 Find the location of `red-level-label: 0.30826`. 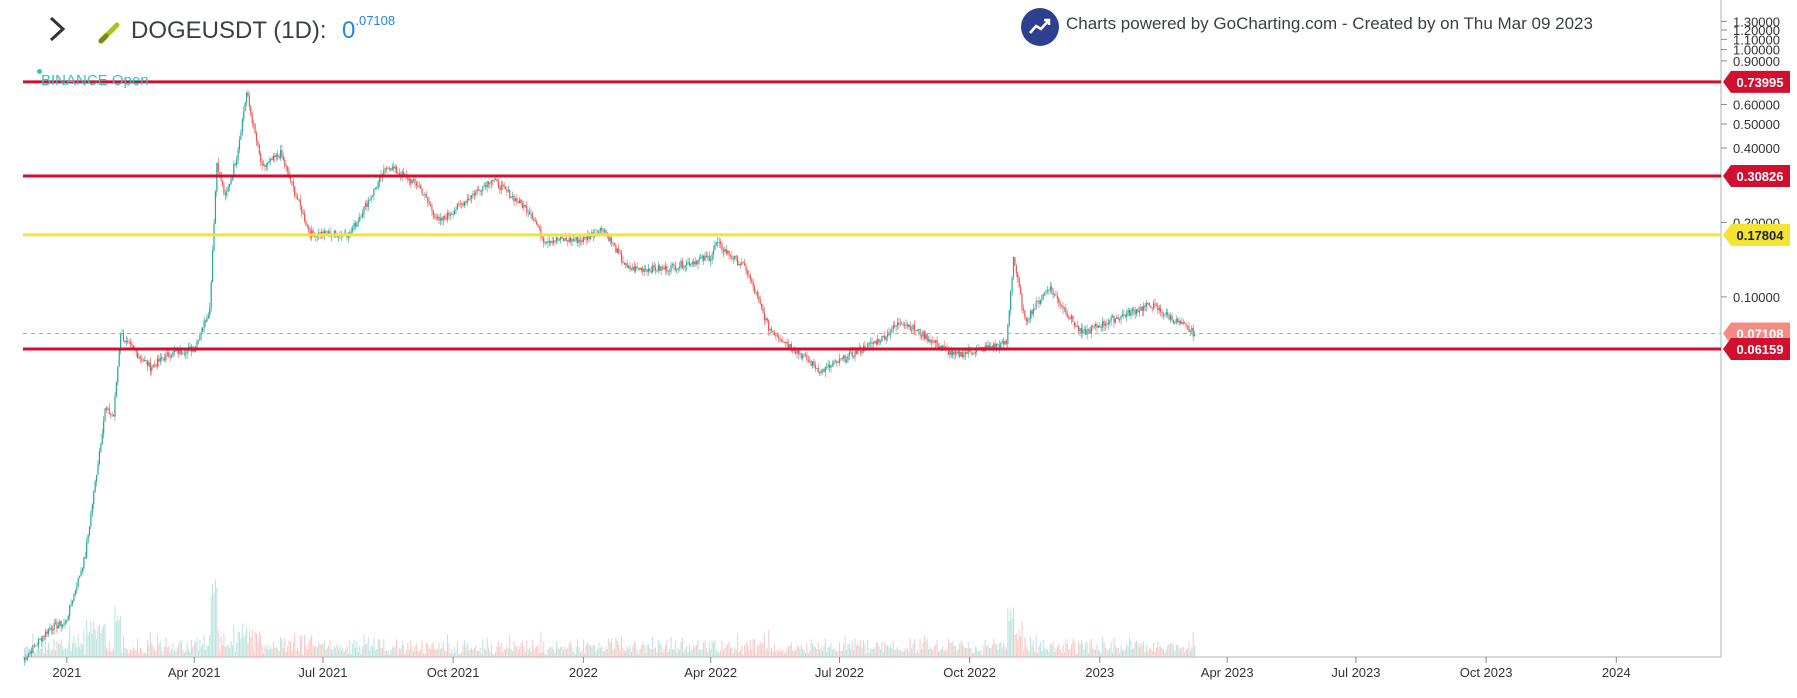

red-level-label: 0.30826 is located at coordinates (1760, 176).